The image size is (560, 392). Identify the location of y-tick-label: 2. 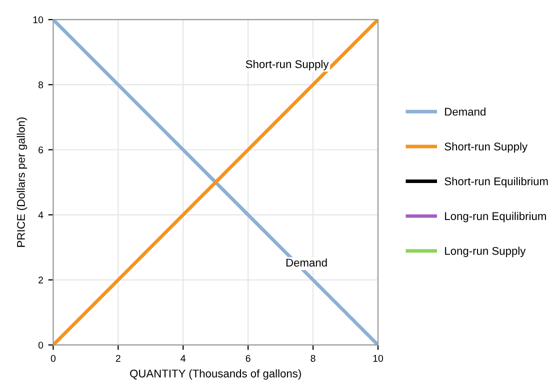
(40, 280).